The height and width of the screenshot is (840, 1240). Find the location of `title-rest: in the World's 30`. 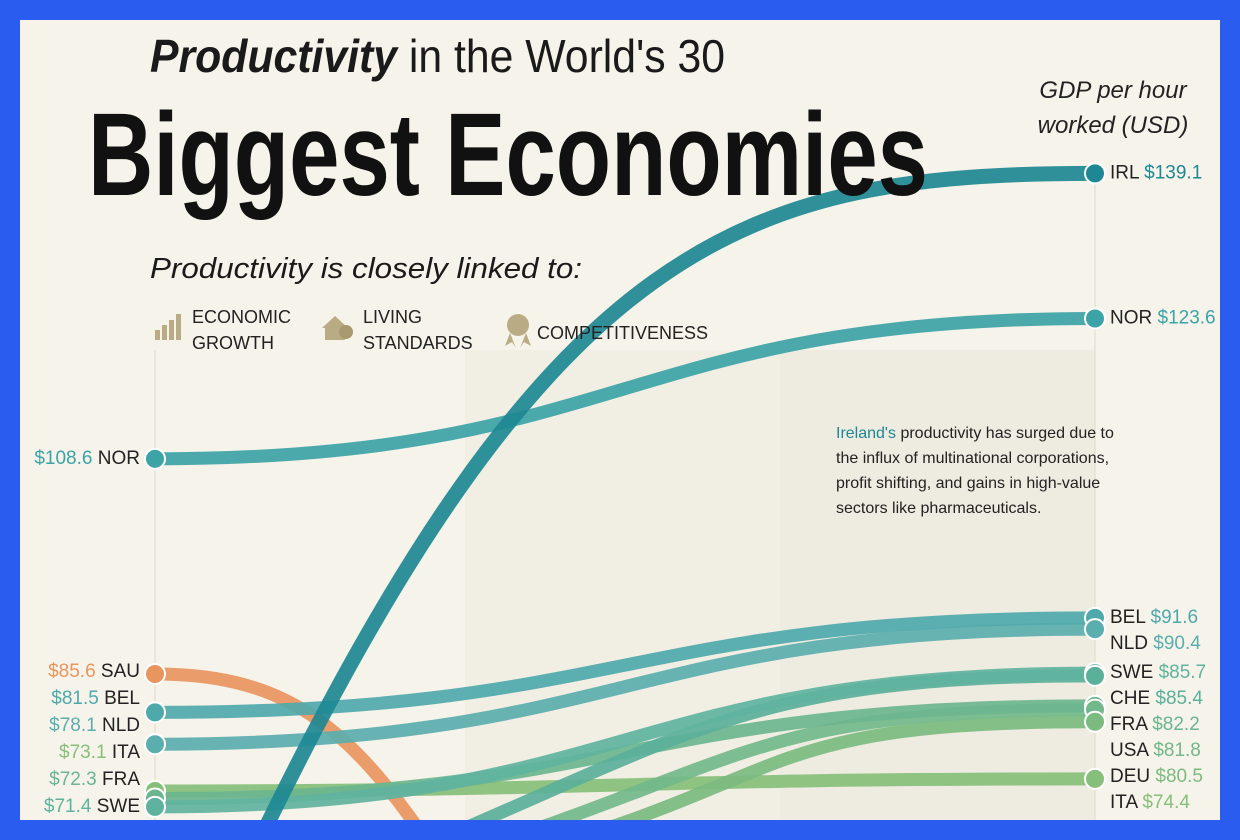

title-rest: in the World's 30 is located at coordinates (567, 56).